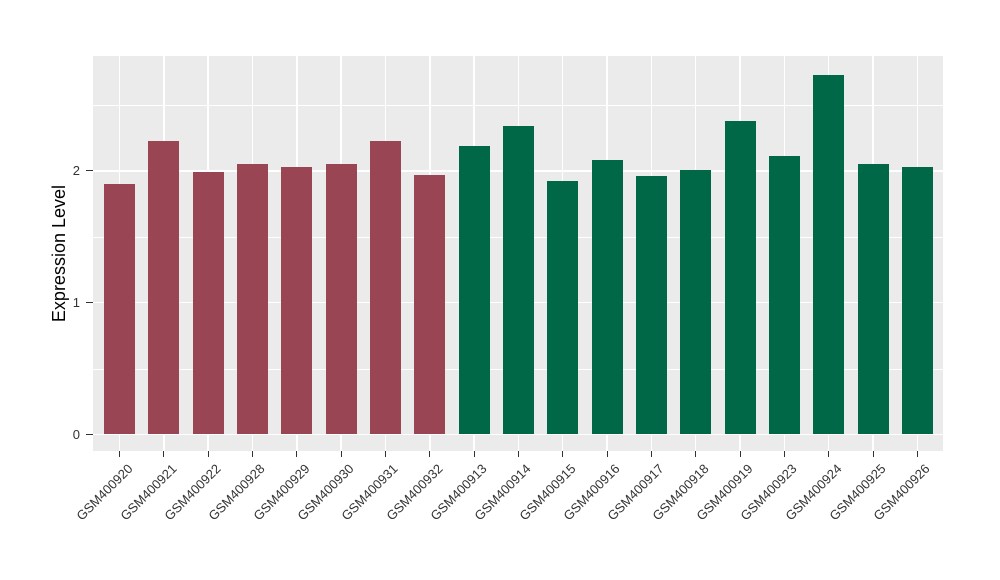 This screenshot has width=1000, height=580. I want to click on bar-GSM400926, so click(917, 300).